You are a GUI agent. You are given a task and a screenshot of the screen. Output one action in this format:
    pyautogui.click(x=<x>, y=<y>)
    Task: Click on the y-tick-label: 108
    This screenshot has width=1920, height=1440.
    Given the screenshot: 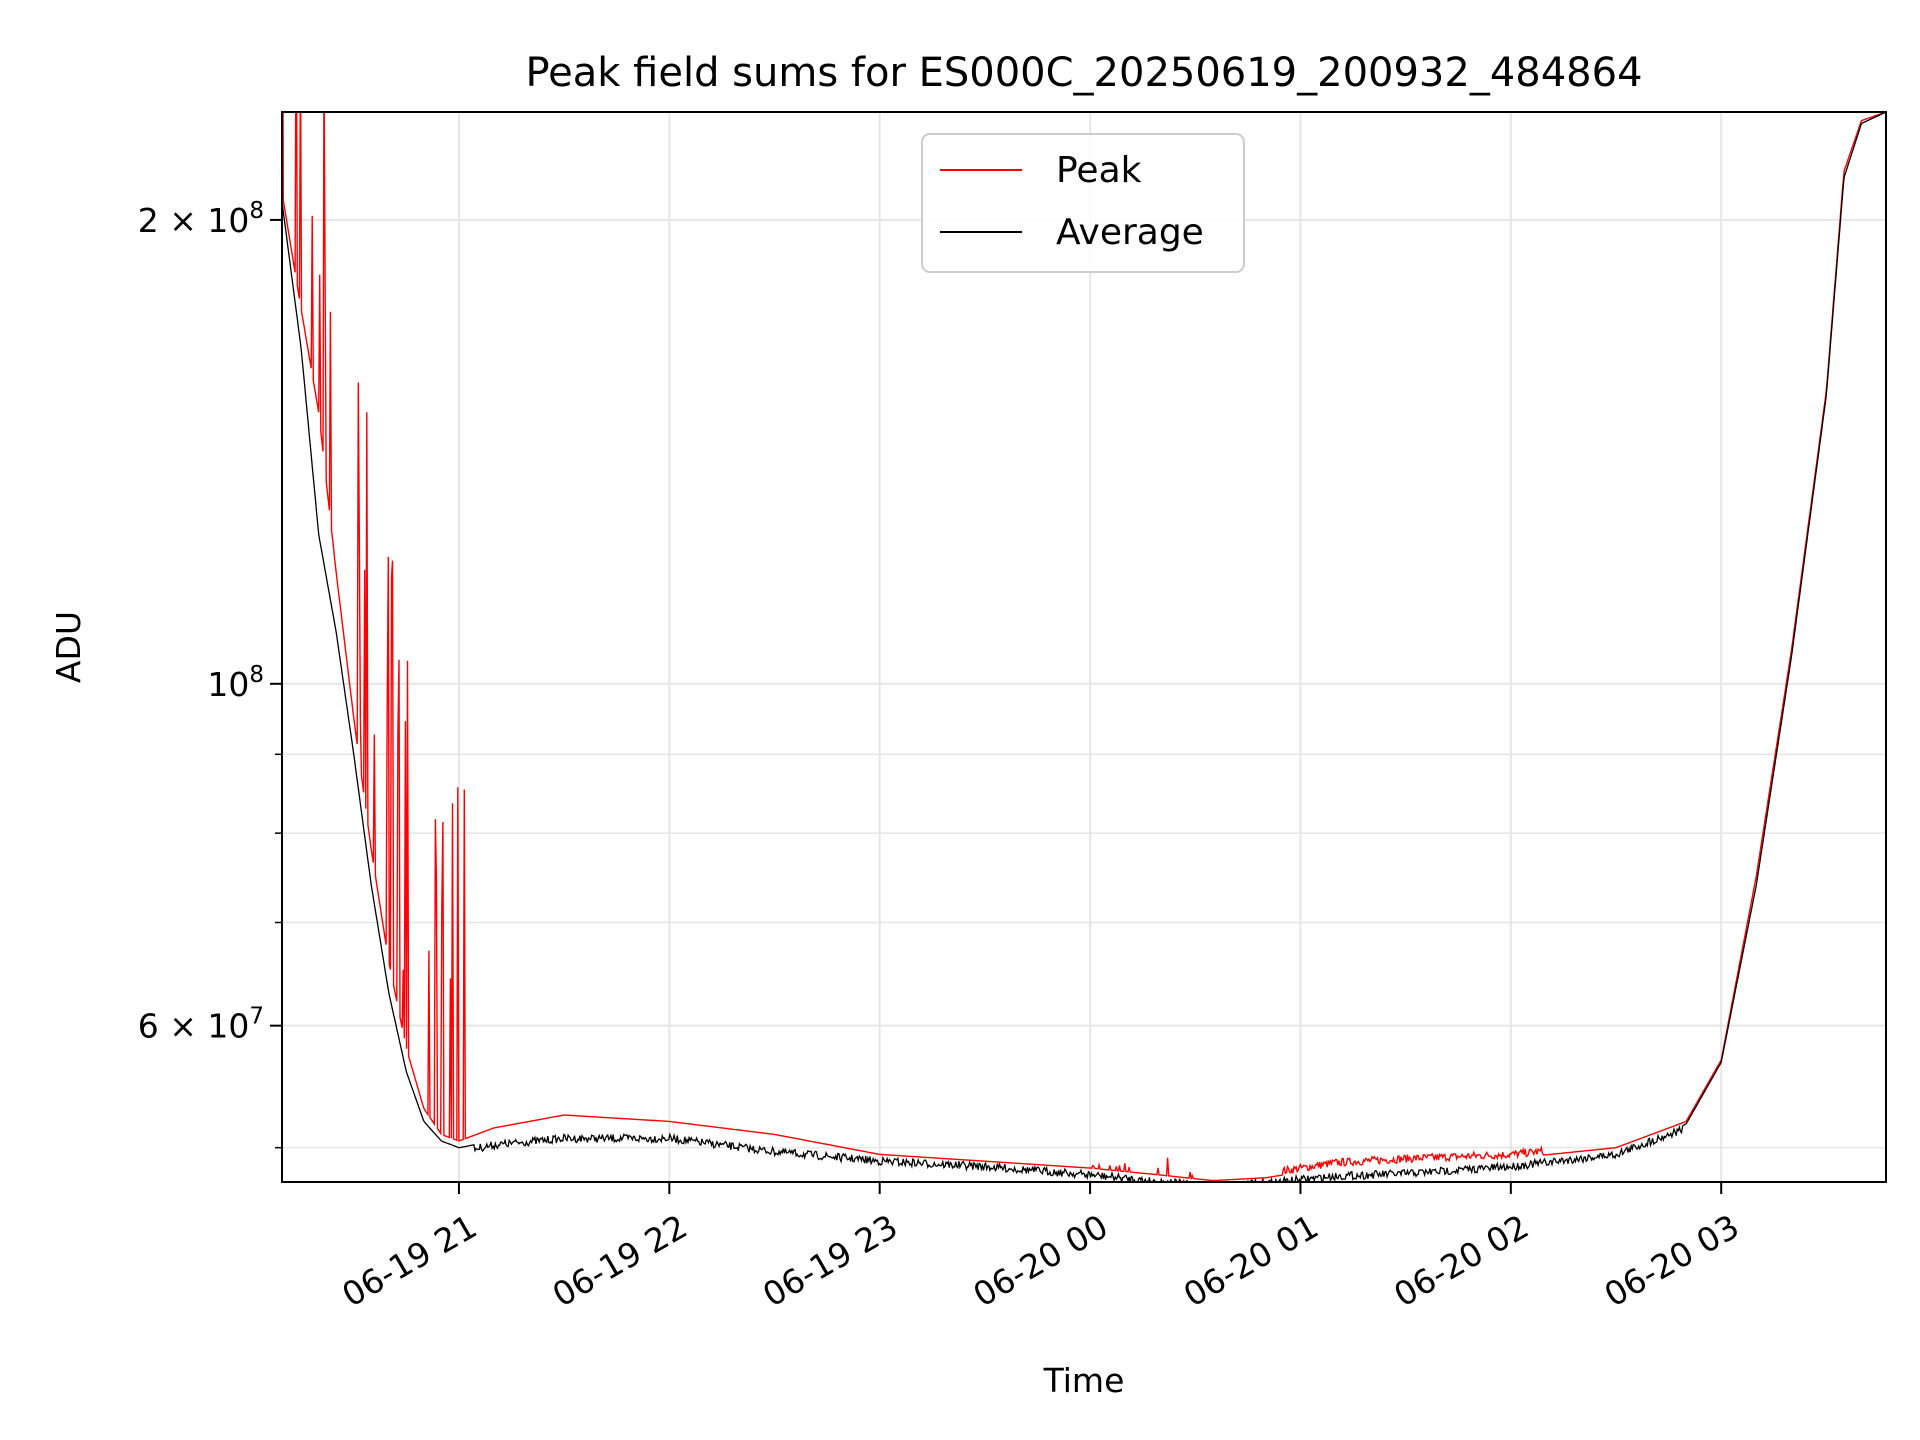 What is the action you would take?
    pyautogui.click(x=235, y=683)
    